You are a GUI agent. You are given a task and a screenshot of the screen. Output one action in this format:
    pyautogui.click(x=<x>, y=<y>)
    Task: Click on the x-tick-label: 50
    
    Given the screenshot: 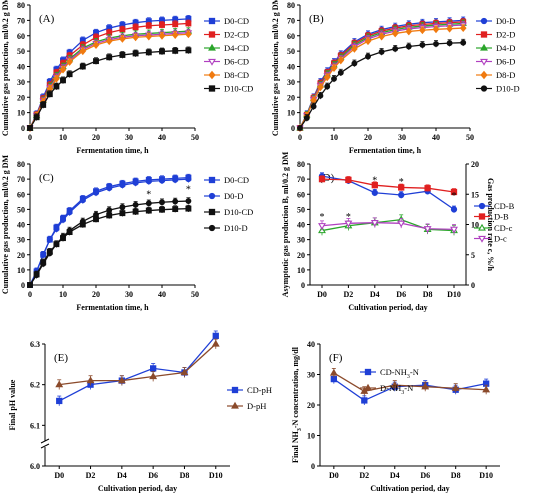 What is the action you would take?
    pyautogui.click(x=195, y=294)
    